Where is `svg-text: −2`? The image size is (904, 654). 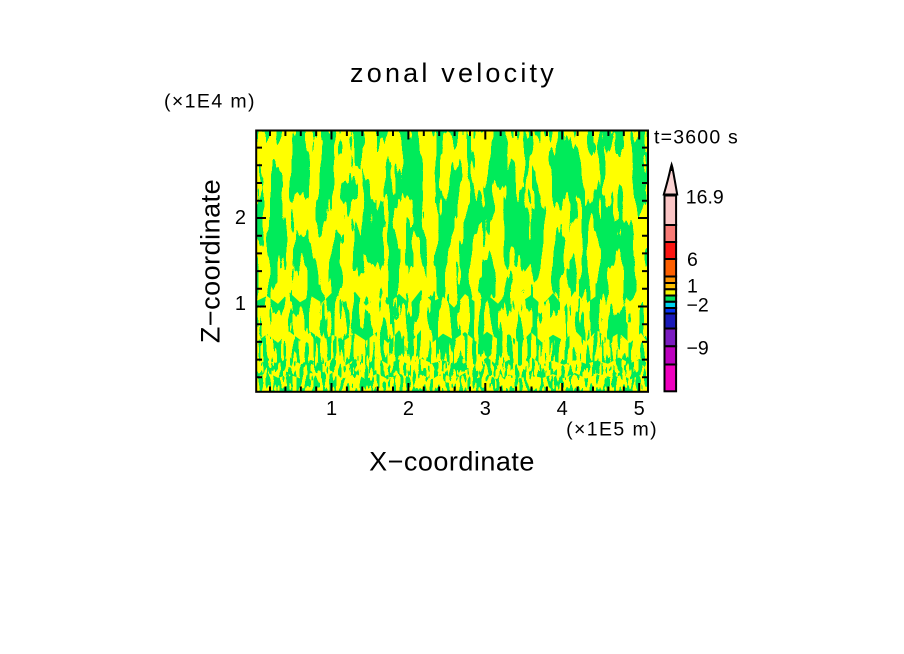 svg-text: −2 is located at coordinates (698, 306).